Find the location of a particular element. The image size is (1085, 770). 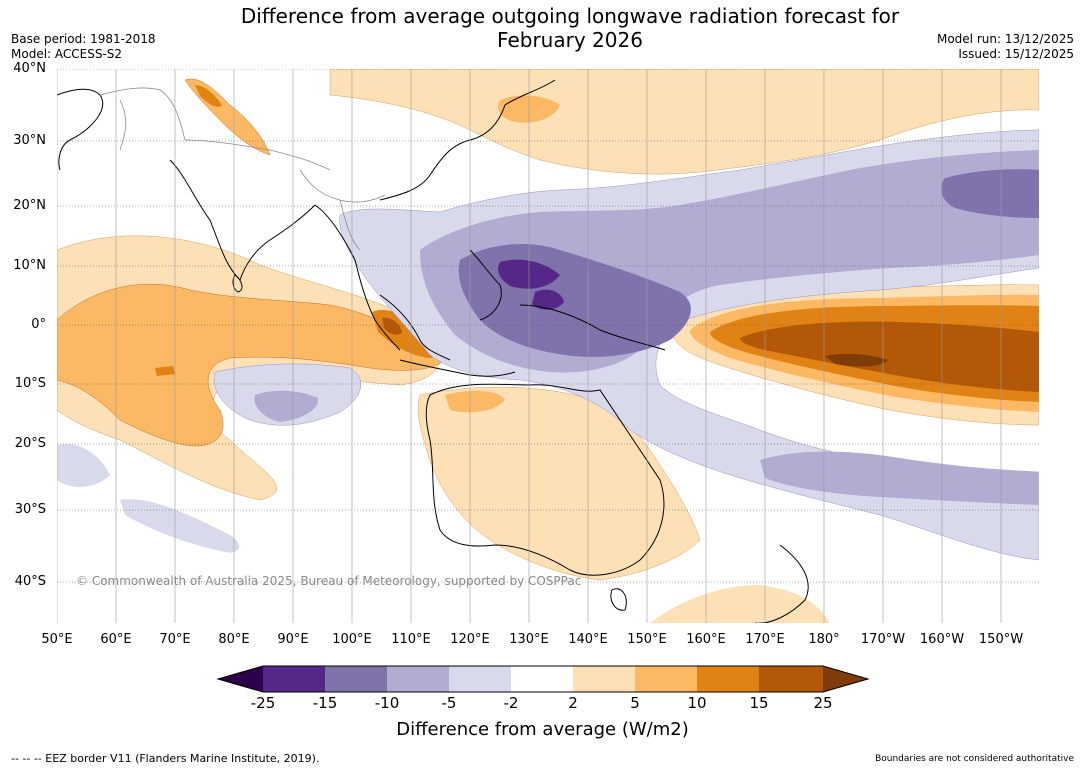

colorbar-tick: 25 is located at coordinates (823, 703).